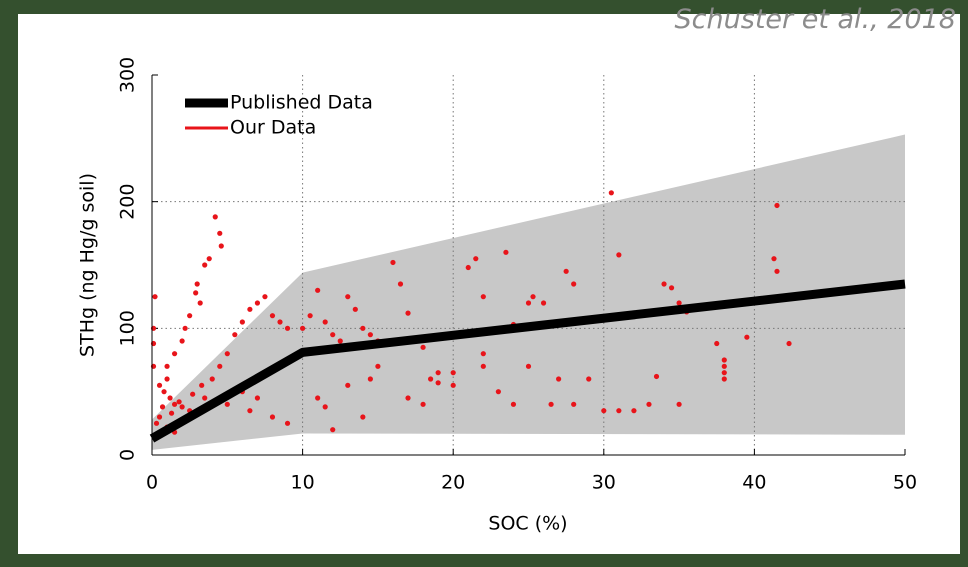  What do you see at coordinates (754, 483) in the screenshot?
I see `x-tick-label: 40` at bounding box center [754, 483].